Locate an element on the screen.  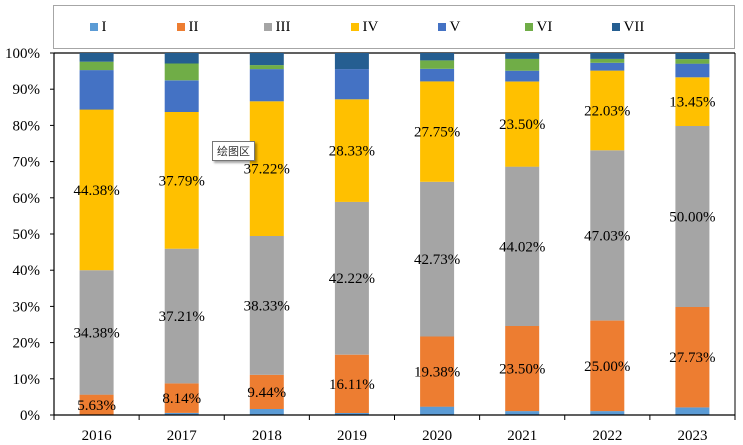
bar-segment-v-2018 is located at coordinates (266, 85).